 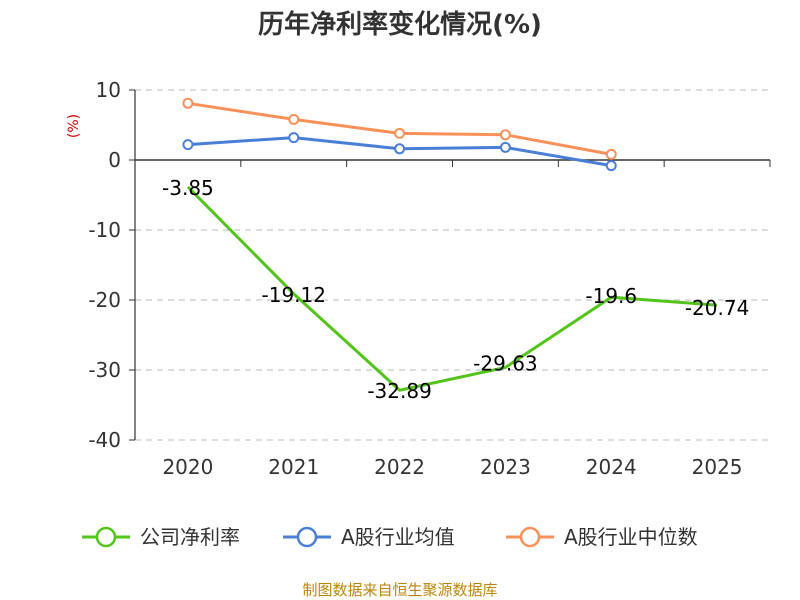 I want to click on x-tick-label-3: 2023, so click(x=505, y=467).